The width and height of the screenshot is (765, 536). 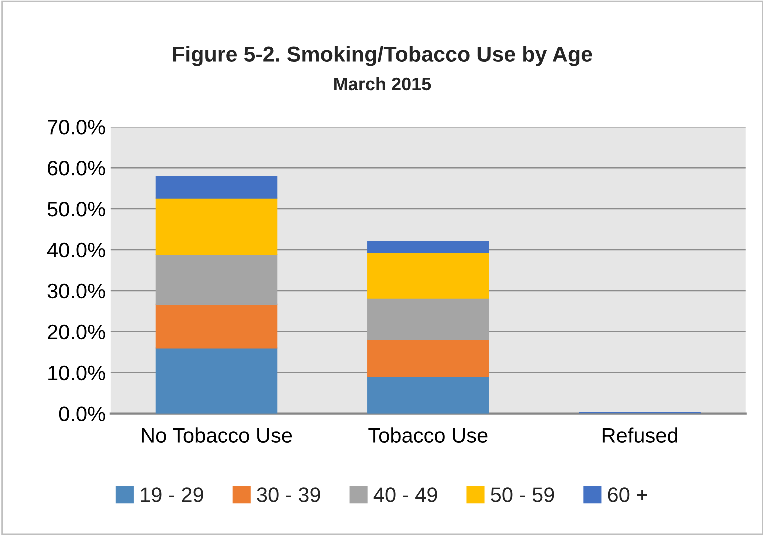 I want to click on y-tick-label: 10.0%, so click(x=77, y=373).